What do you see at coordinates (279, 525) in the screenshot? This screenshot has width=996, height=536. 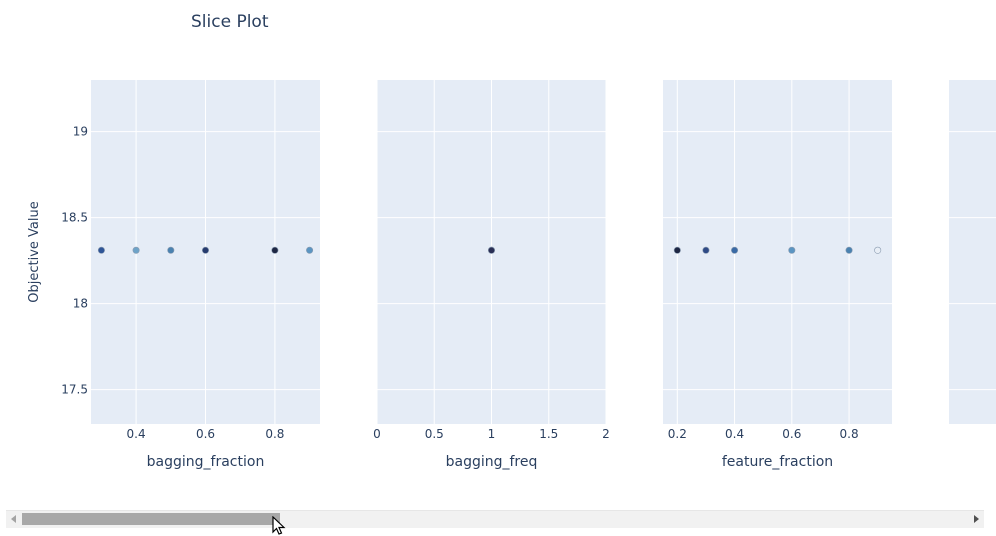 I see `mouse-cursor-icon` at bounding box center [279, 525].